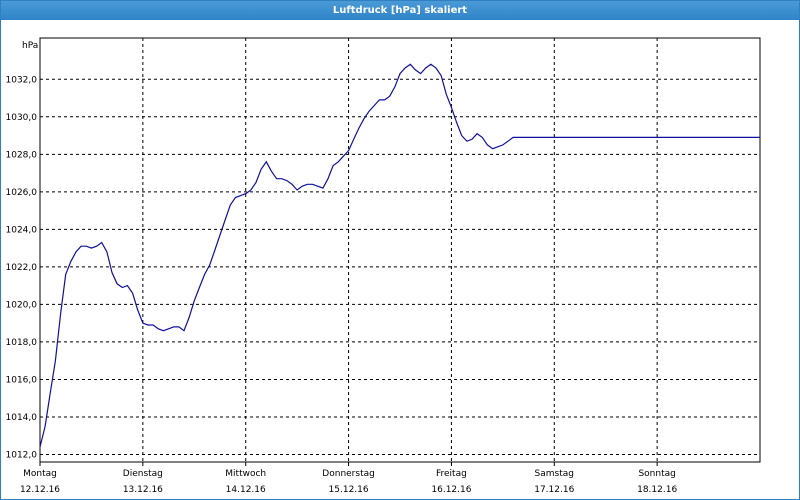  What do you see at coordinates (554, 490) in the screenshot?
I see `x-tick-date: 17.12.16` at bounding box center [554, 490].